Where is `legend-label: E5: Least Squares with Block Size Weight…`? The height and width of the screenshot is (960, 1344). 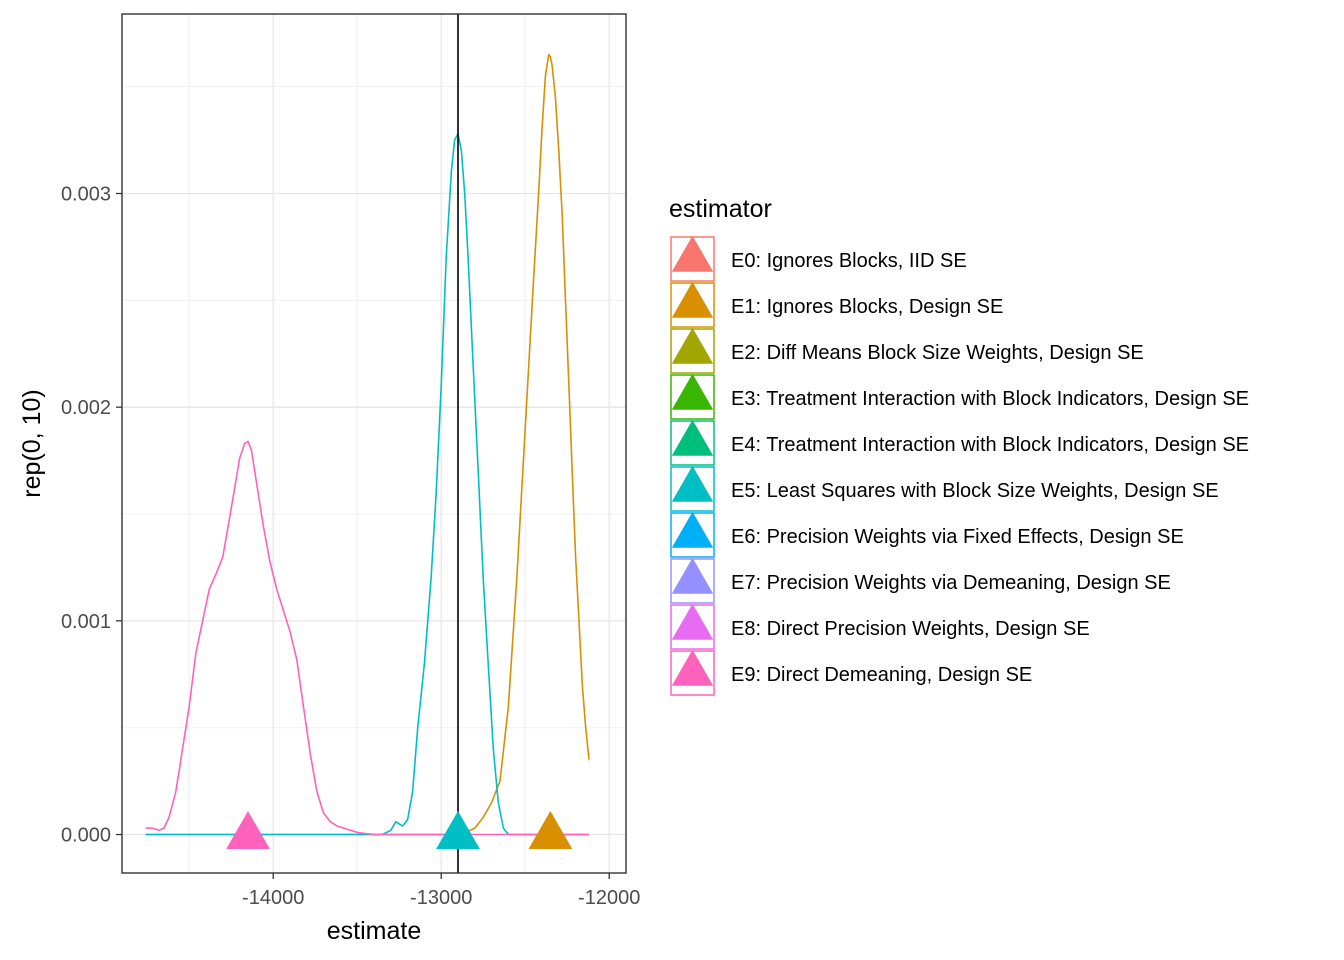 legend-label: E5: Least Squares with Block Size Weight… is located at coordinates (975, 491).